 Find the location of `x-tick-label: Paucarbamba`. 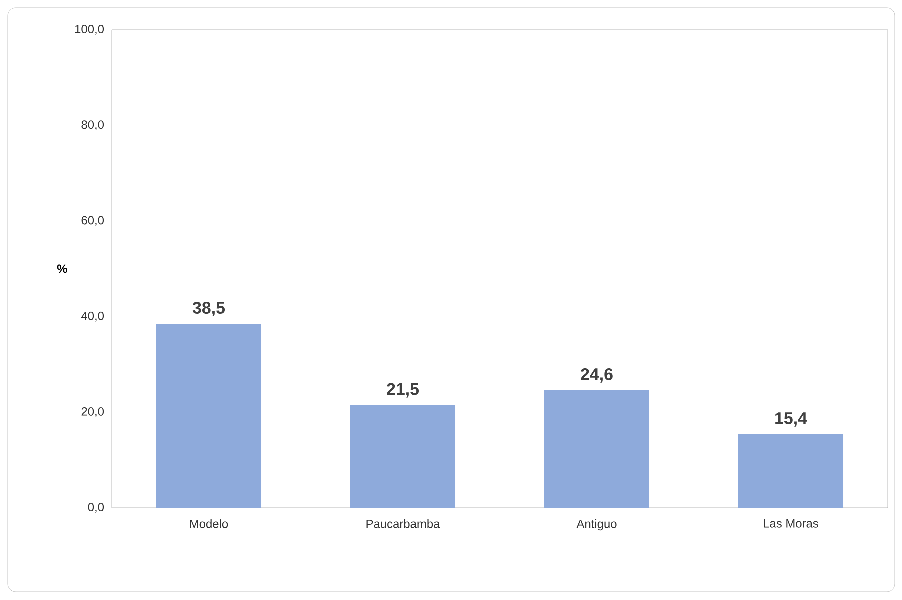

x-tick-label: Paucarbamba is located at coordinates (403, 524).